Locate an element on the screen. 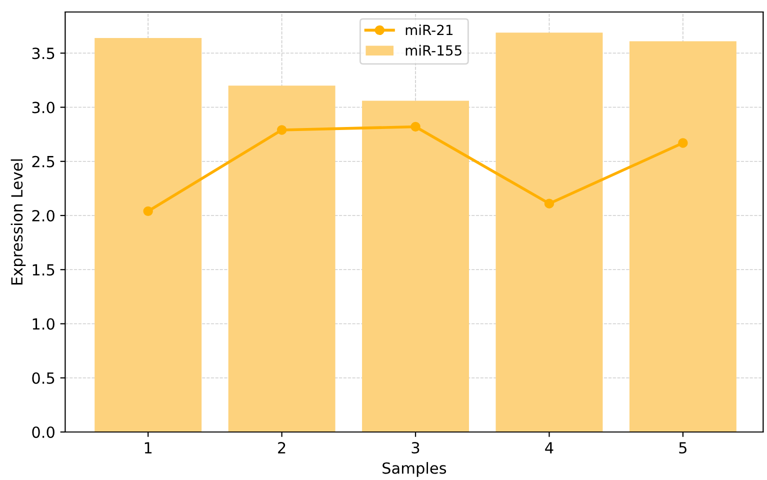 This screenshot has width=767, height=480. y-tick-label: 3.5 is located at coordinates (43, 54).